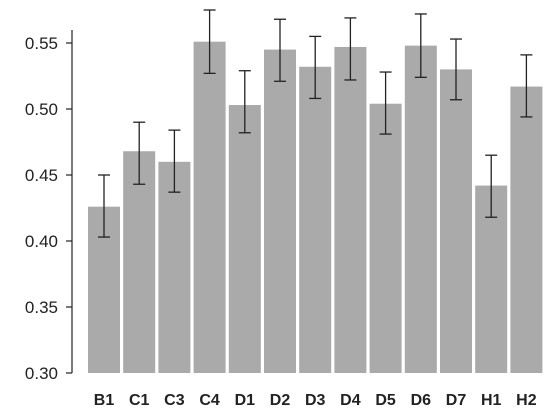 This screenshot has height=417, width=555. Describe the element at coordinates (41, 241) in the screenshot. I see `y-tick-label: 0.40` at that location.